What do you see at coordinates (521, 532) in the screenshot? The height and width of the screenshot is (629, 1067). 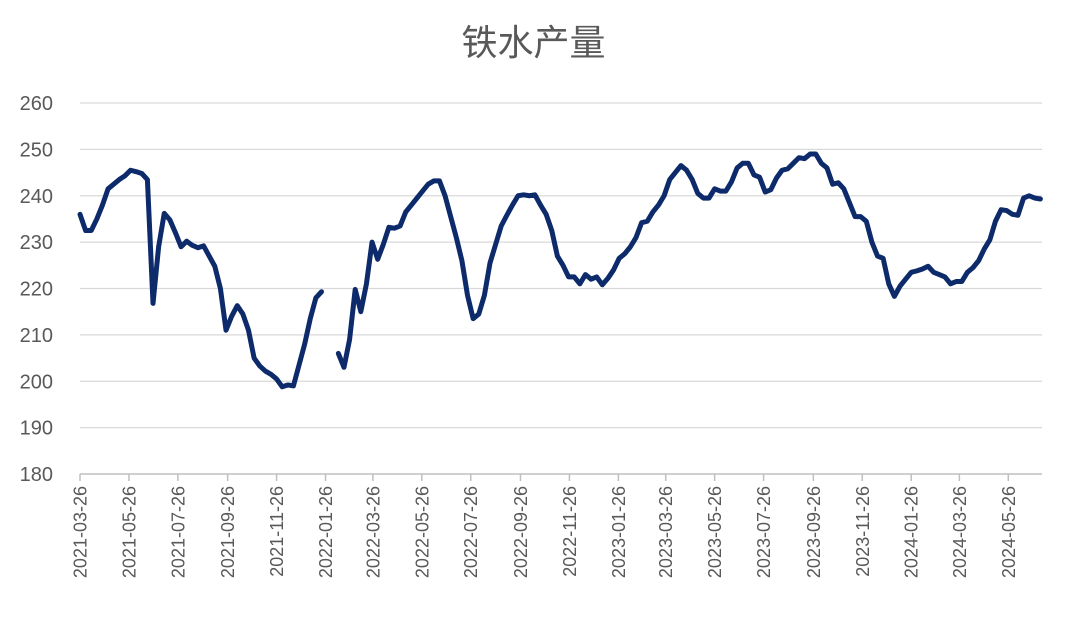 I see `x-tick-label: 2022-09-26` at bounding box center [521, 532].